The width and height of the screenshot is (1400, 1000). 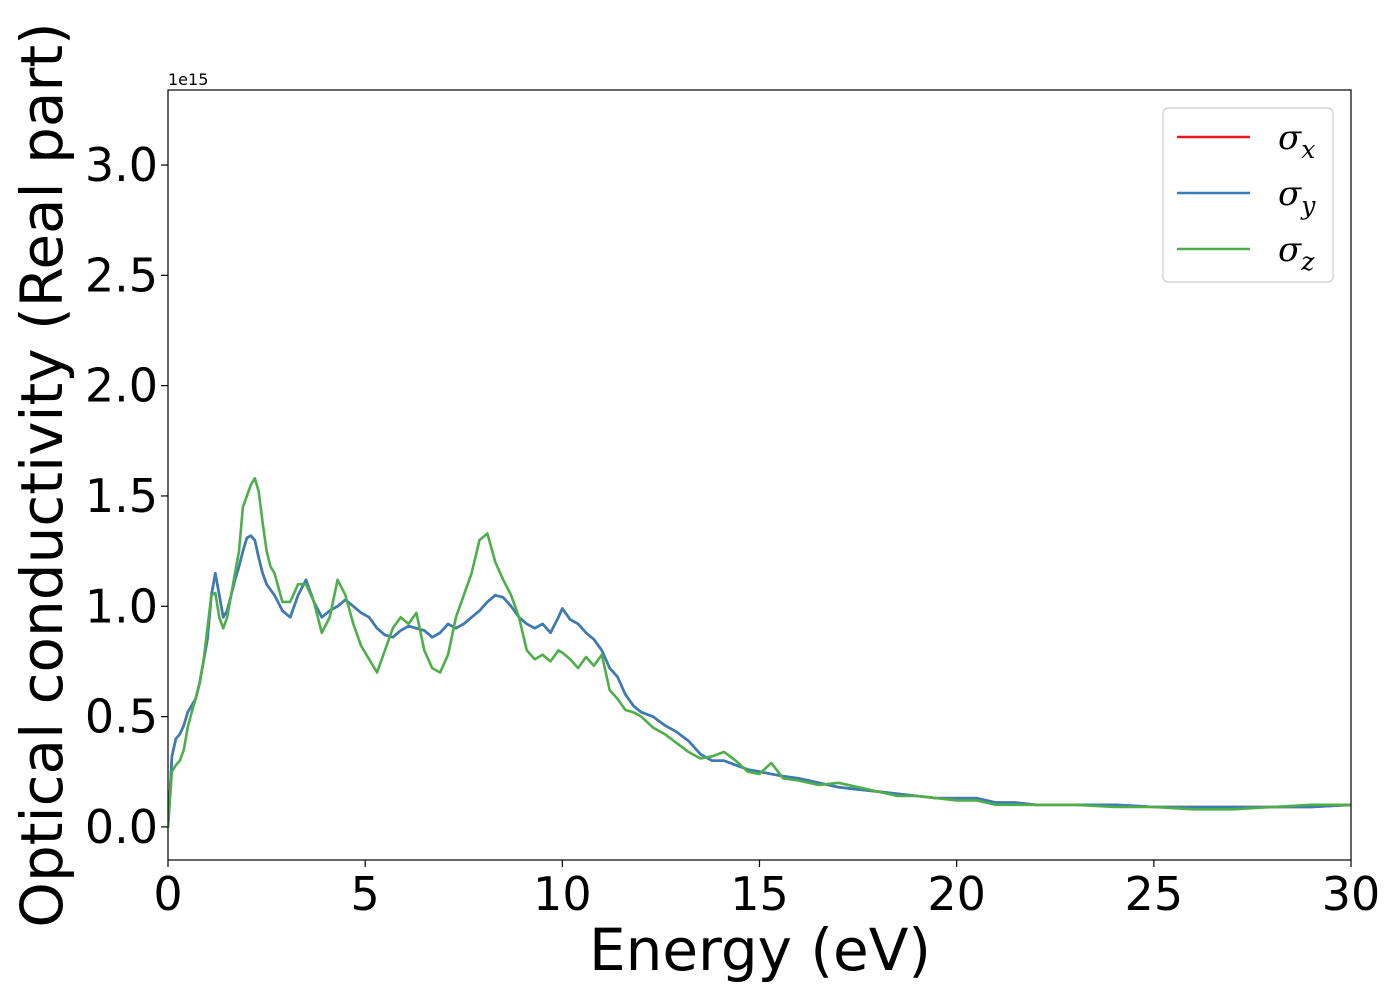 I want to click on y-tick-label: 3.0, so click(x=121, y=165).